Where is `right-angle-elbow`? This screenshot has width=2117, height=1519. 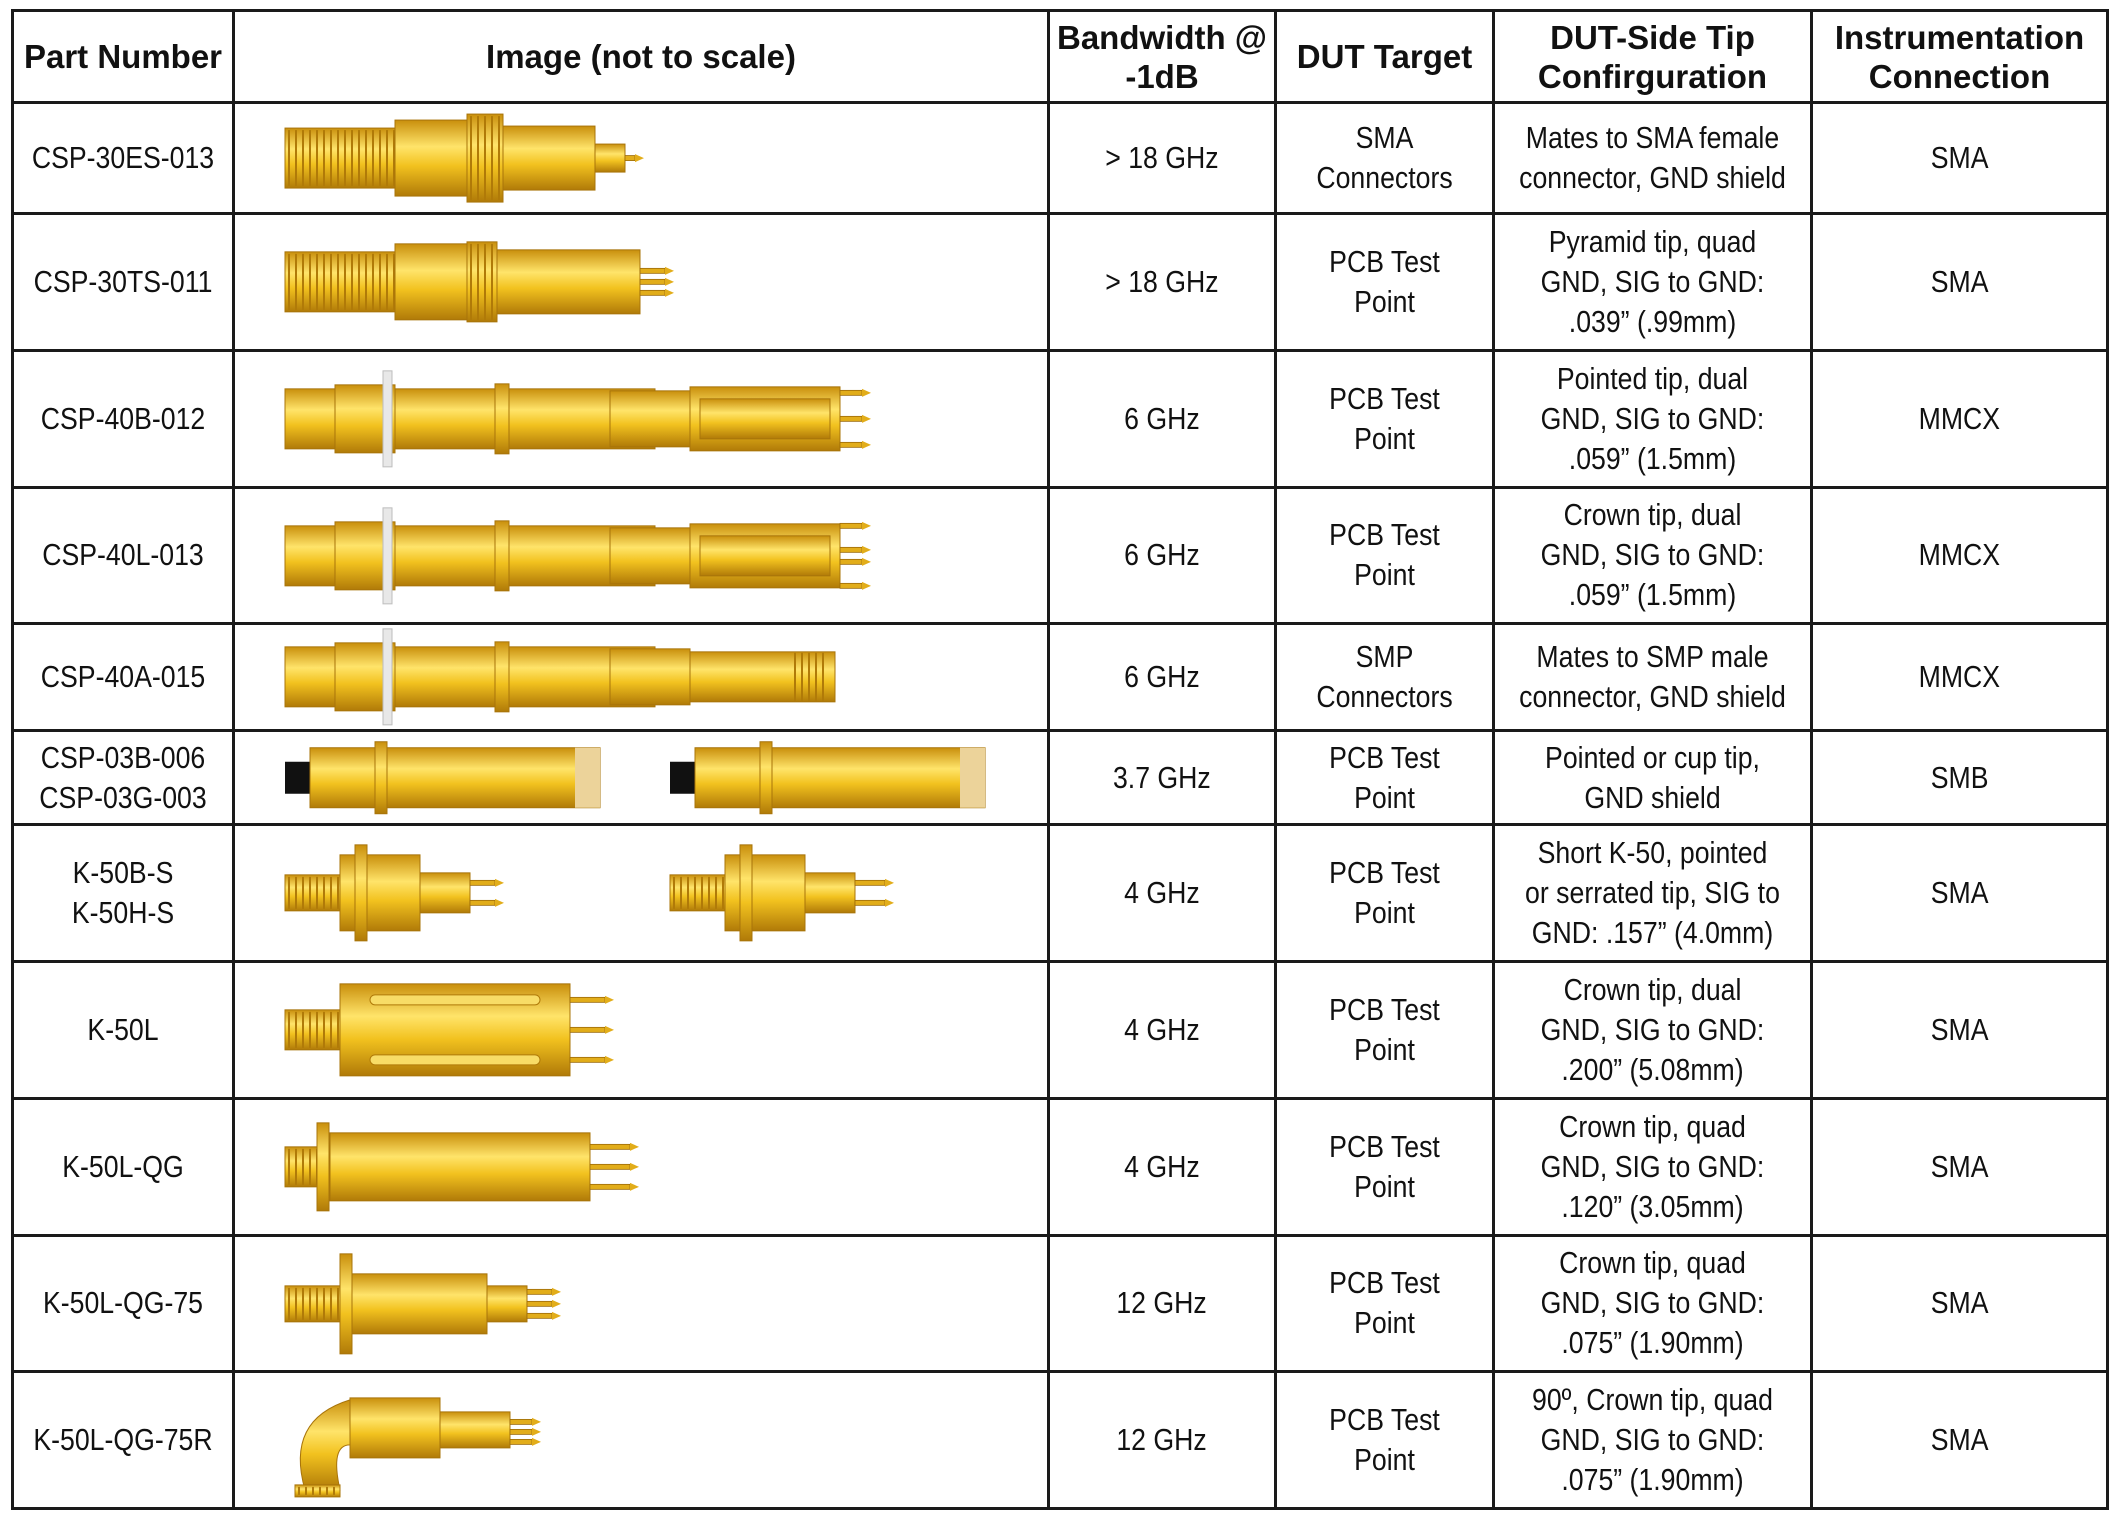 right-angle-elbow is located at coordinates (325, 1445).